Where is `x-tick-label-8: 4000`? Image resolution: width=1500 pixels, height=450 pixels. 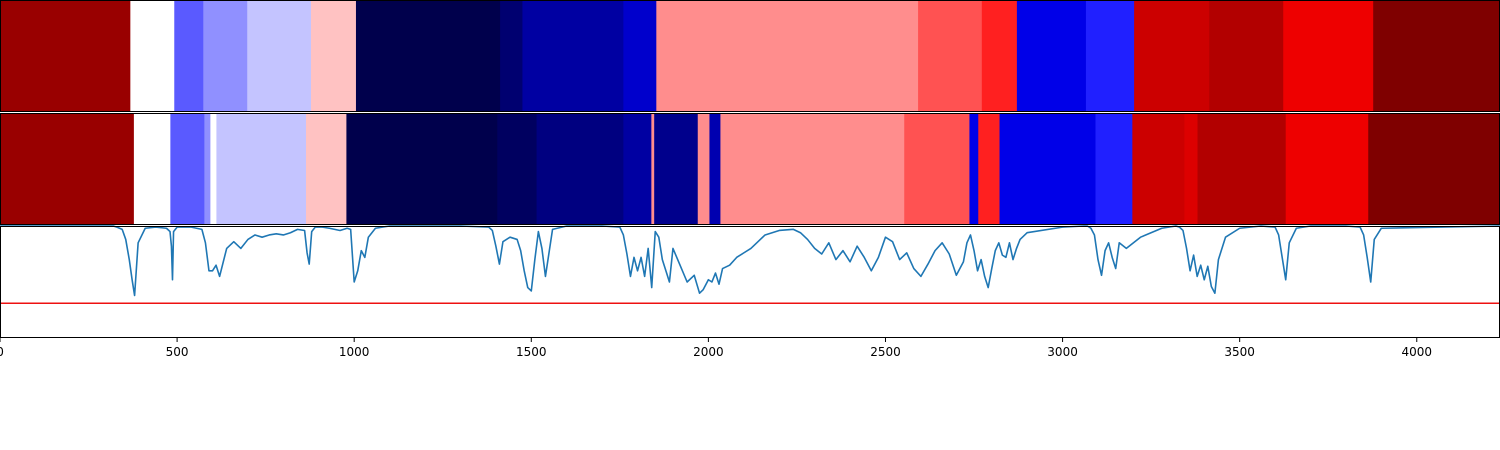
x-tick-label-8: 4000 is located at coordinates (1416, 352).